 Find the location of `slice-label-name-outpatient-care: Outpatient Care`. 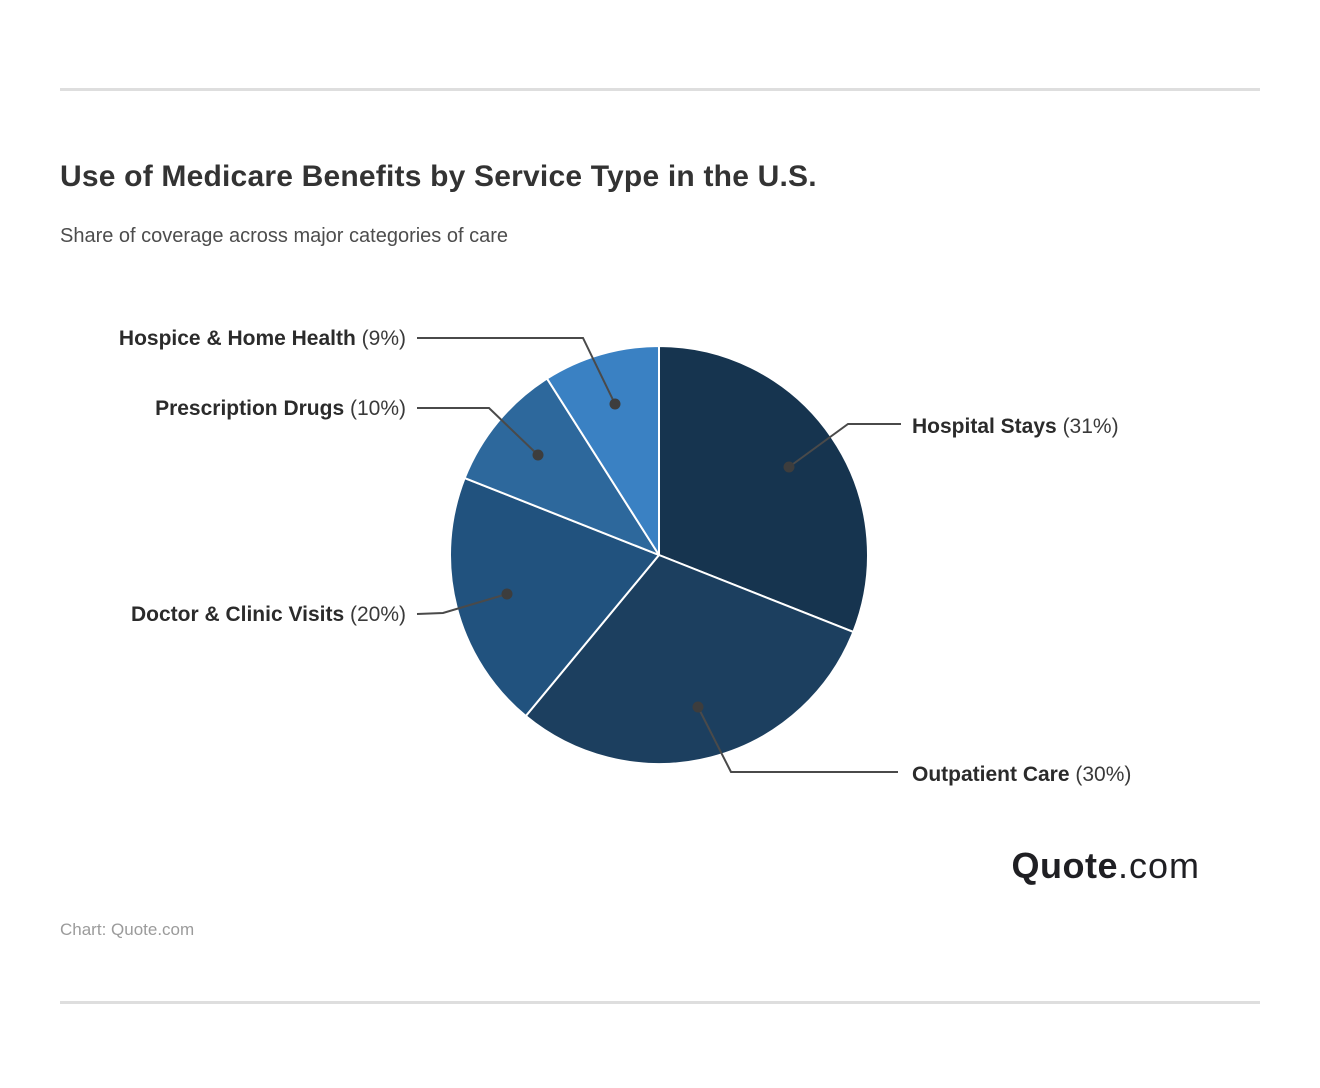

slice-label-name-outpatient-care: Outpatient Care is located at coordinates (993, 774).